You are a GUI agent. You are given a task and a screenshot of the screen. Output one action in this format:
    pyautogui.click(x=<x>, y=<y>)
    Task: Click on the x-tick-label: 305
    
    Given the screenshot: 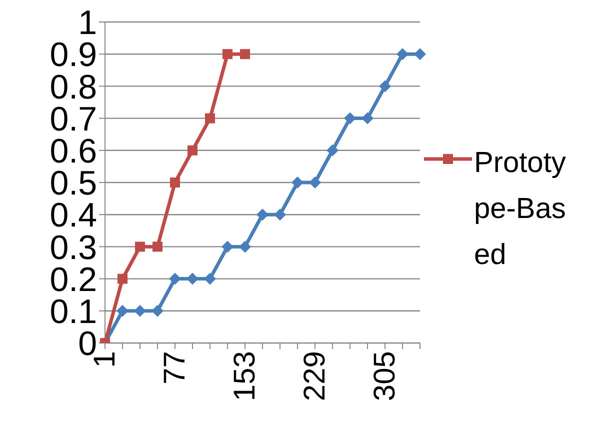 What is the action you would take?
    pyautogui.click(x=385, y=376)
    